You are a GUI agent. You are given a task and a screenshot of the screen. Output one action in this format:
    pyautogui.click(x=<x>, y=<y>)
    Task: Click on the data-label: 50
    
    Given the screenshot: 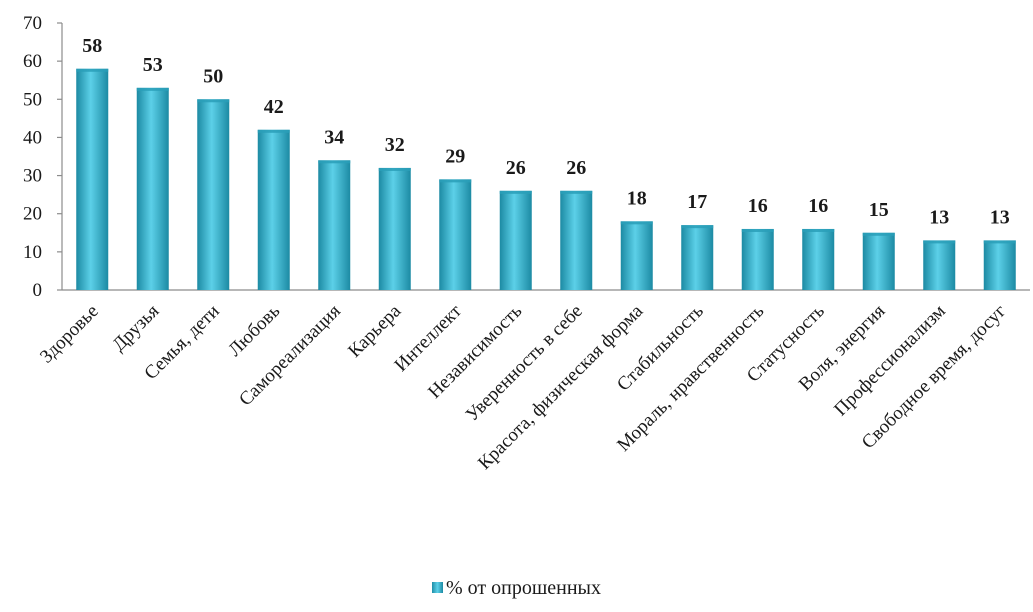 What is the action you would take?
    pyautogui.click(x=213, y=76)
    